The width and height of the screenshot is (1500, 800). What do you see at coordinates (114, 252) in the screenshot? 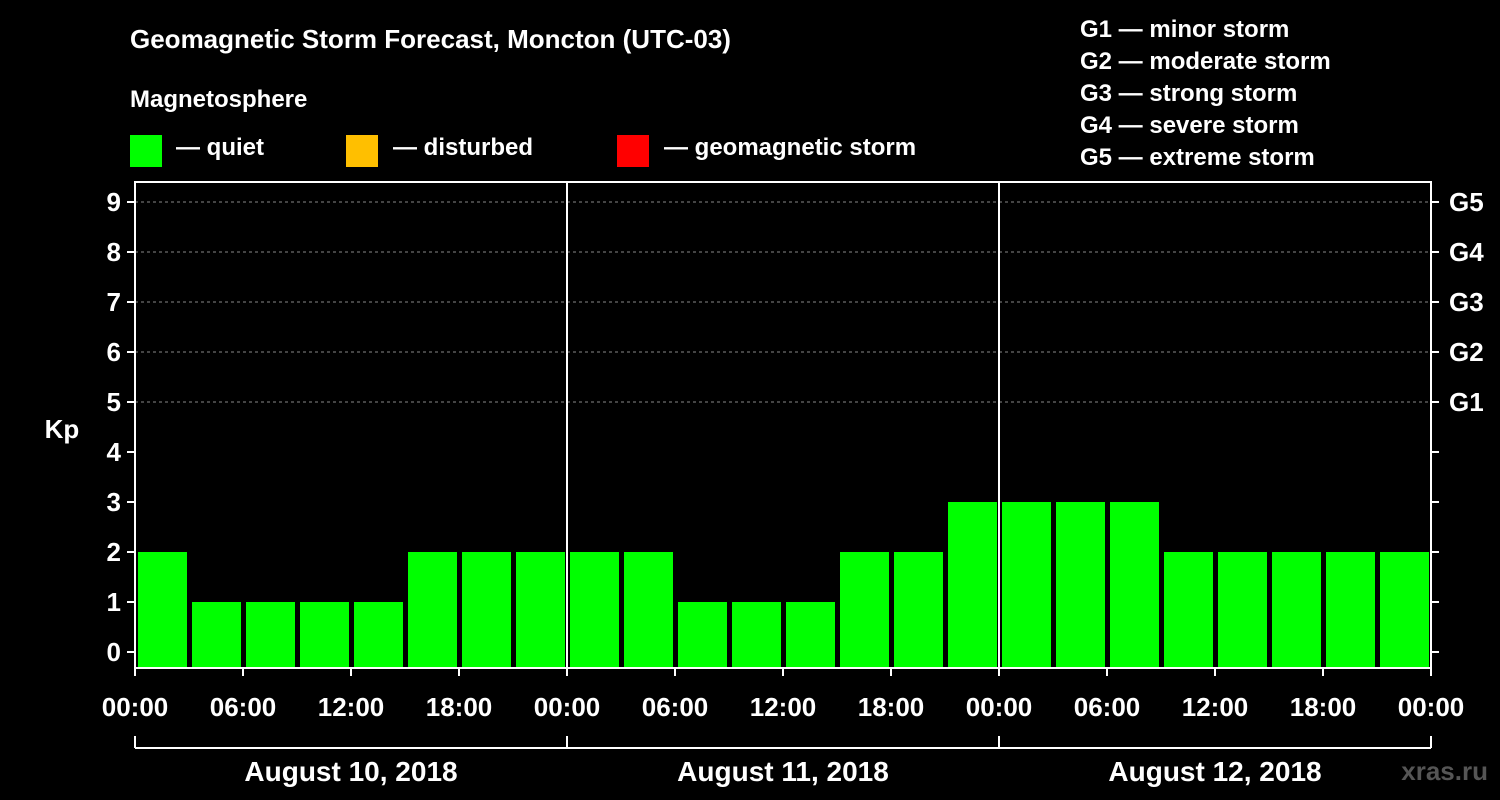
I see `y-tick-label: 8` at bounding box center [114, 252].